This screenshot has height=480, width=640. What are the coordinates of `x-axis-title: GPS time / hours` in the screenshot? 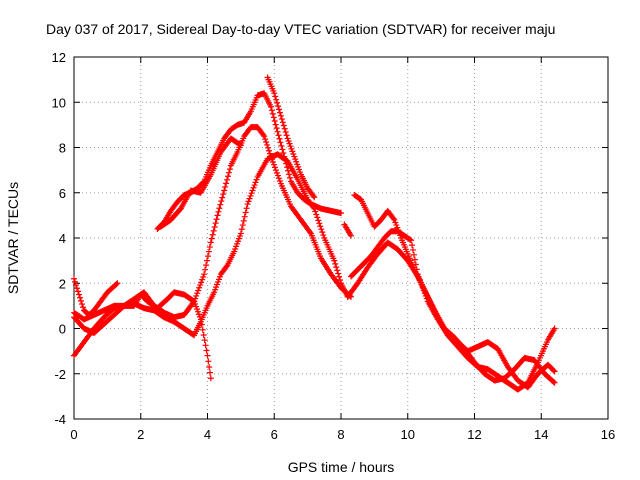 It's located at (341, 467).